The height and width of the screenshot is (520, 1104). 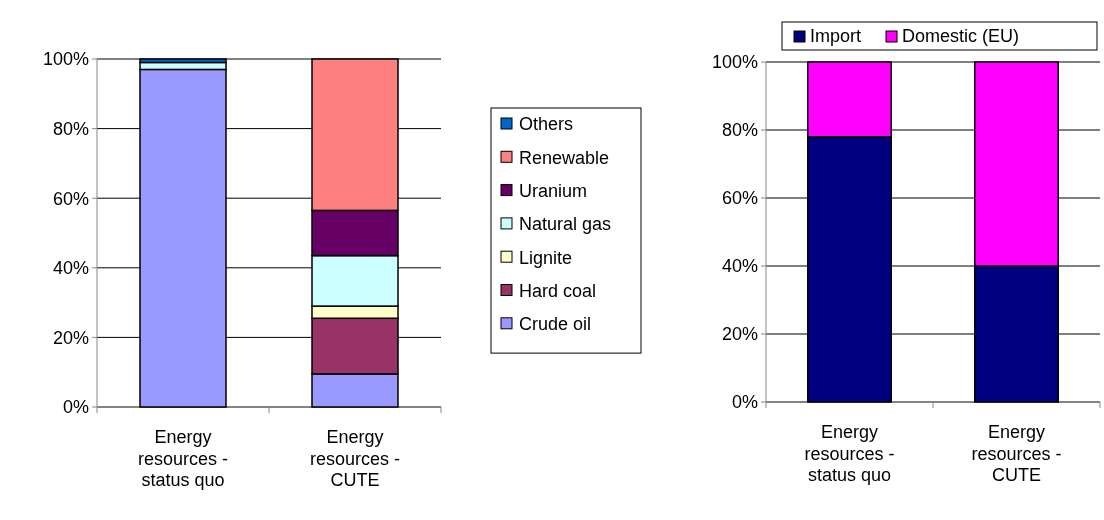 I want to click on legend-label: Renewable, so click(x=564, y=157).